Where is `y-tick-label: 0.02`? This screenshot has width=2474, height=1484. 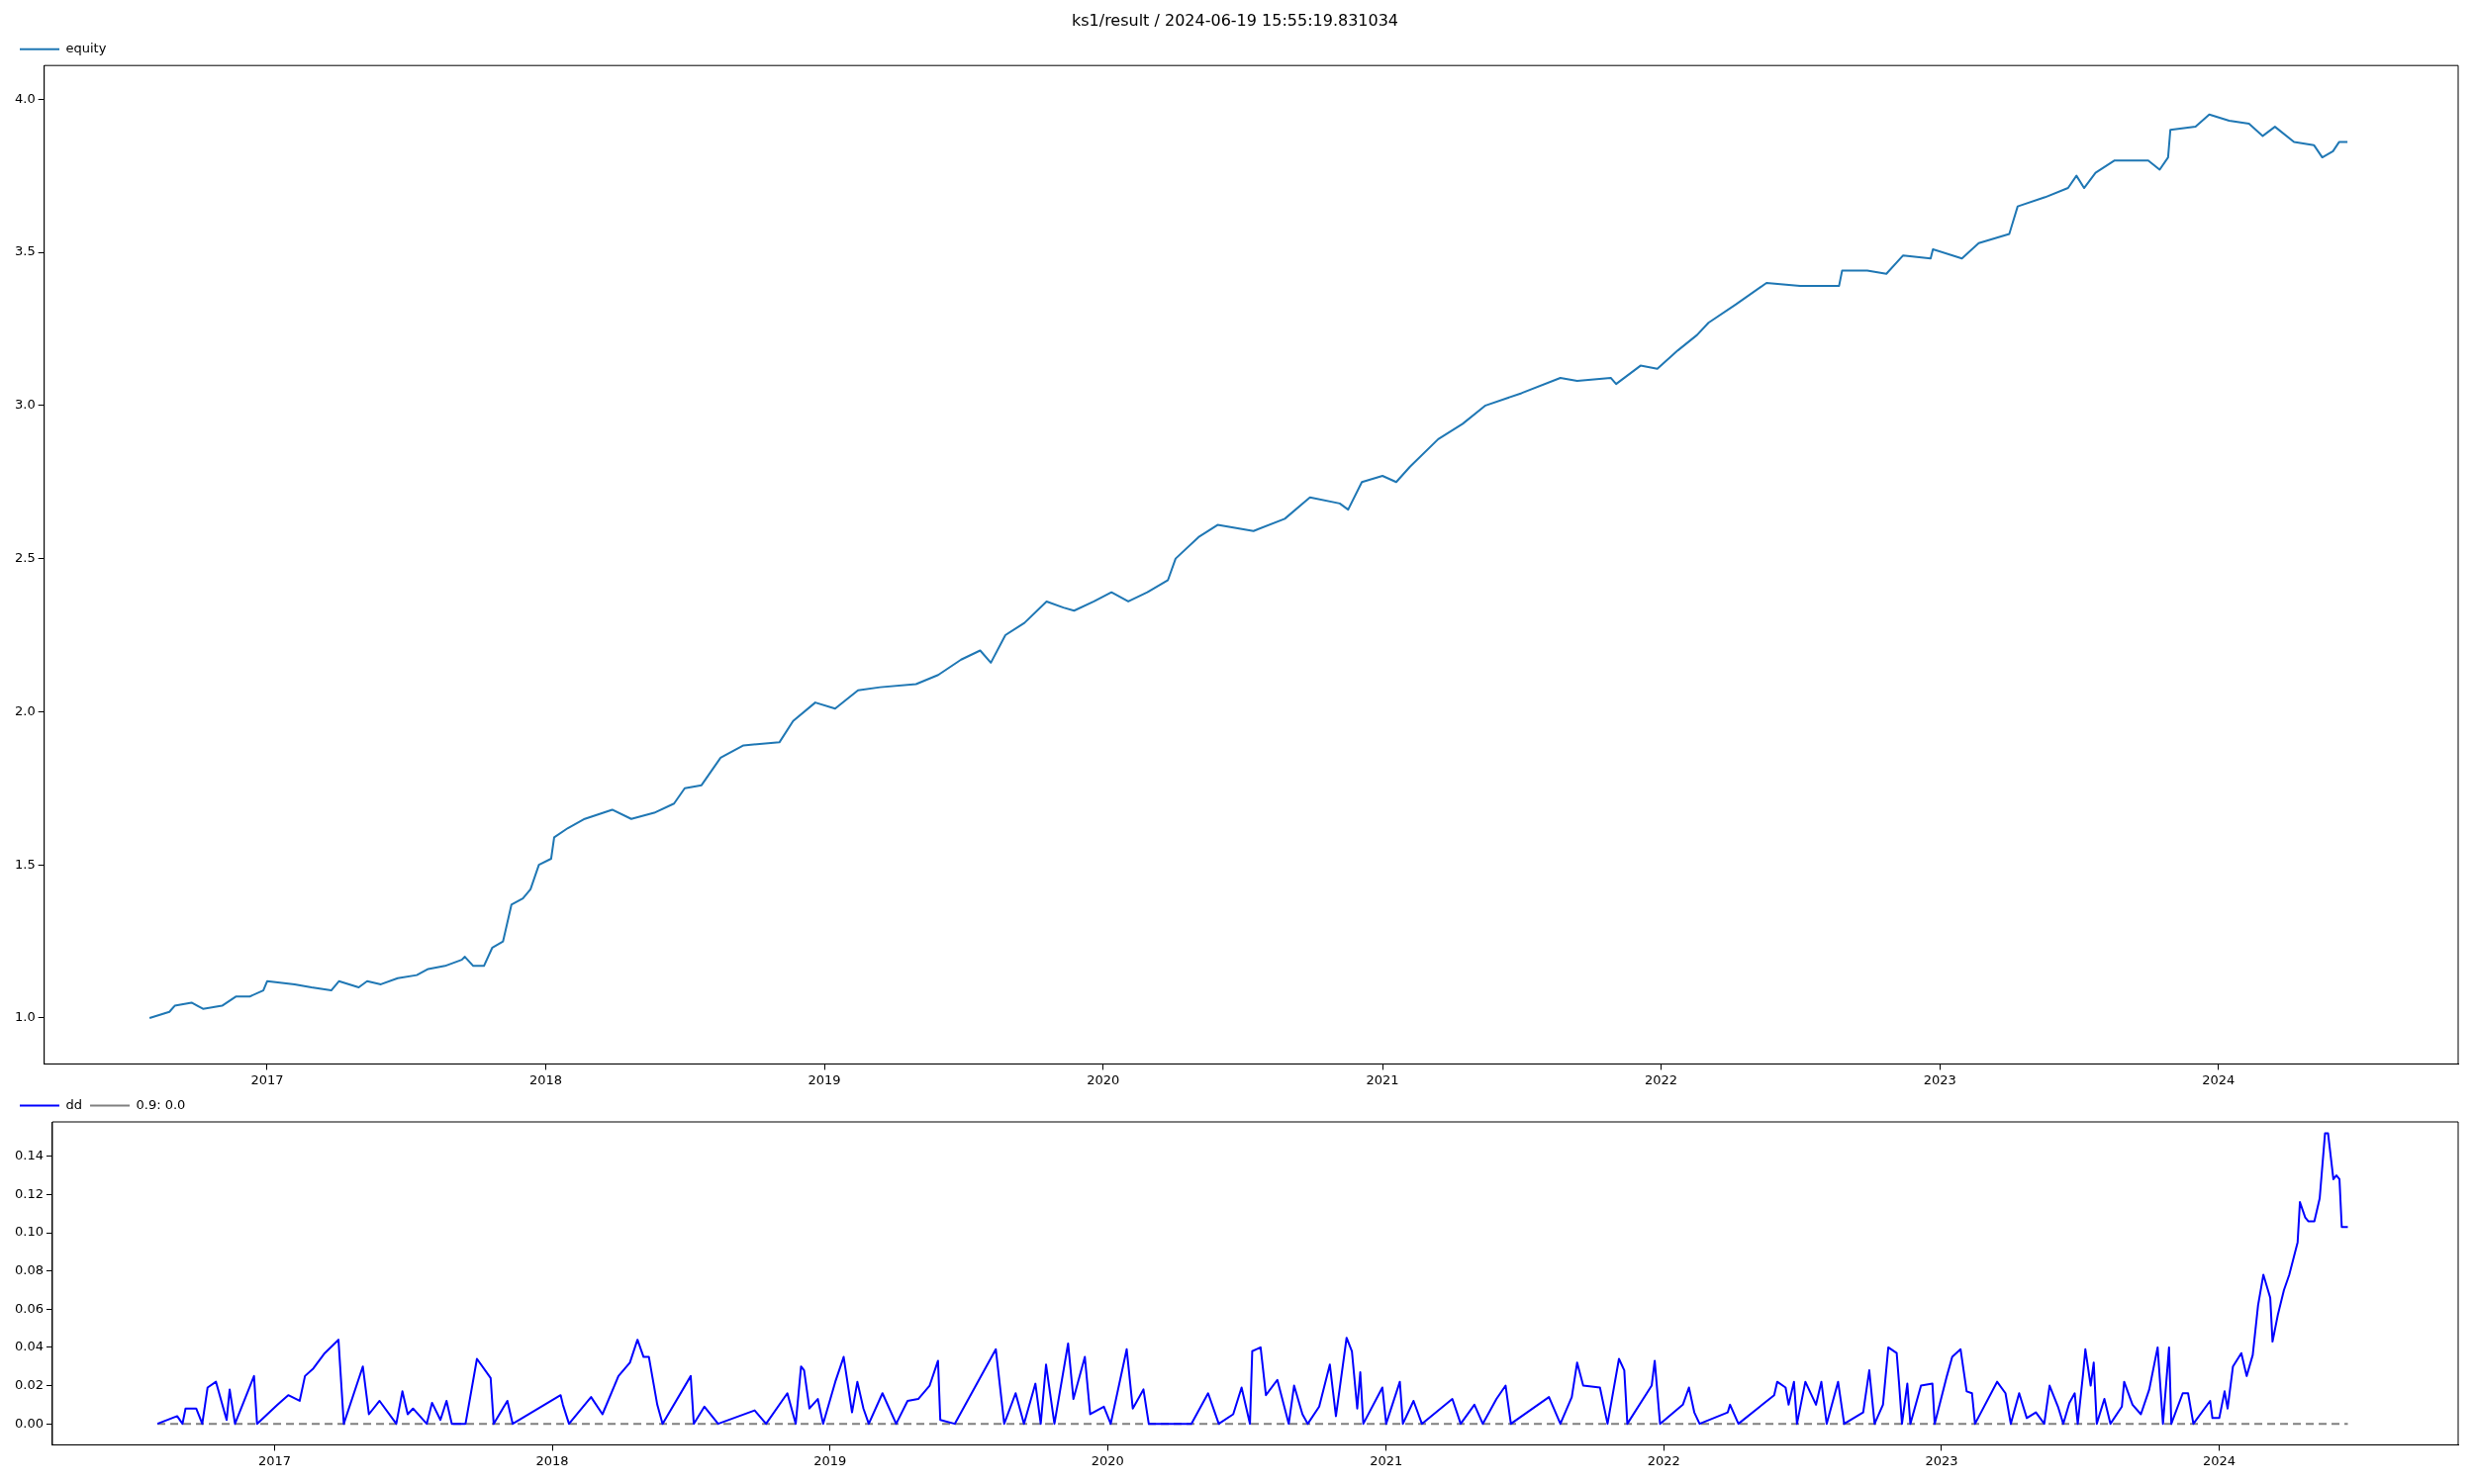
y-tick-label: 0.02 is located at coordinates (29, 1384).